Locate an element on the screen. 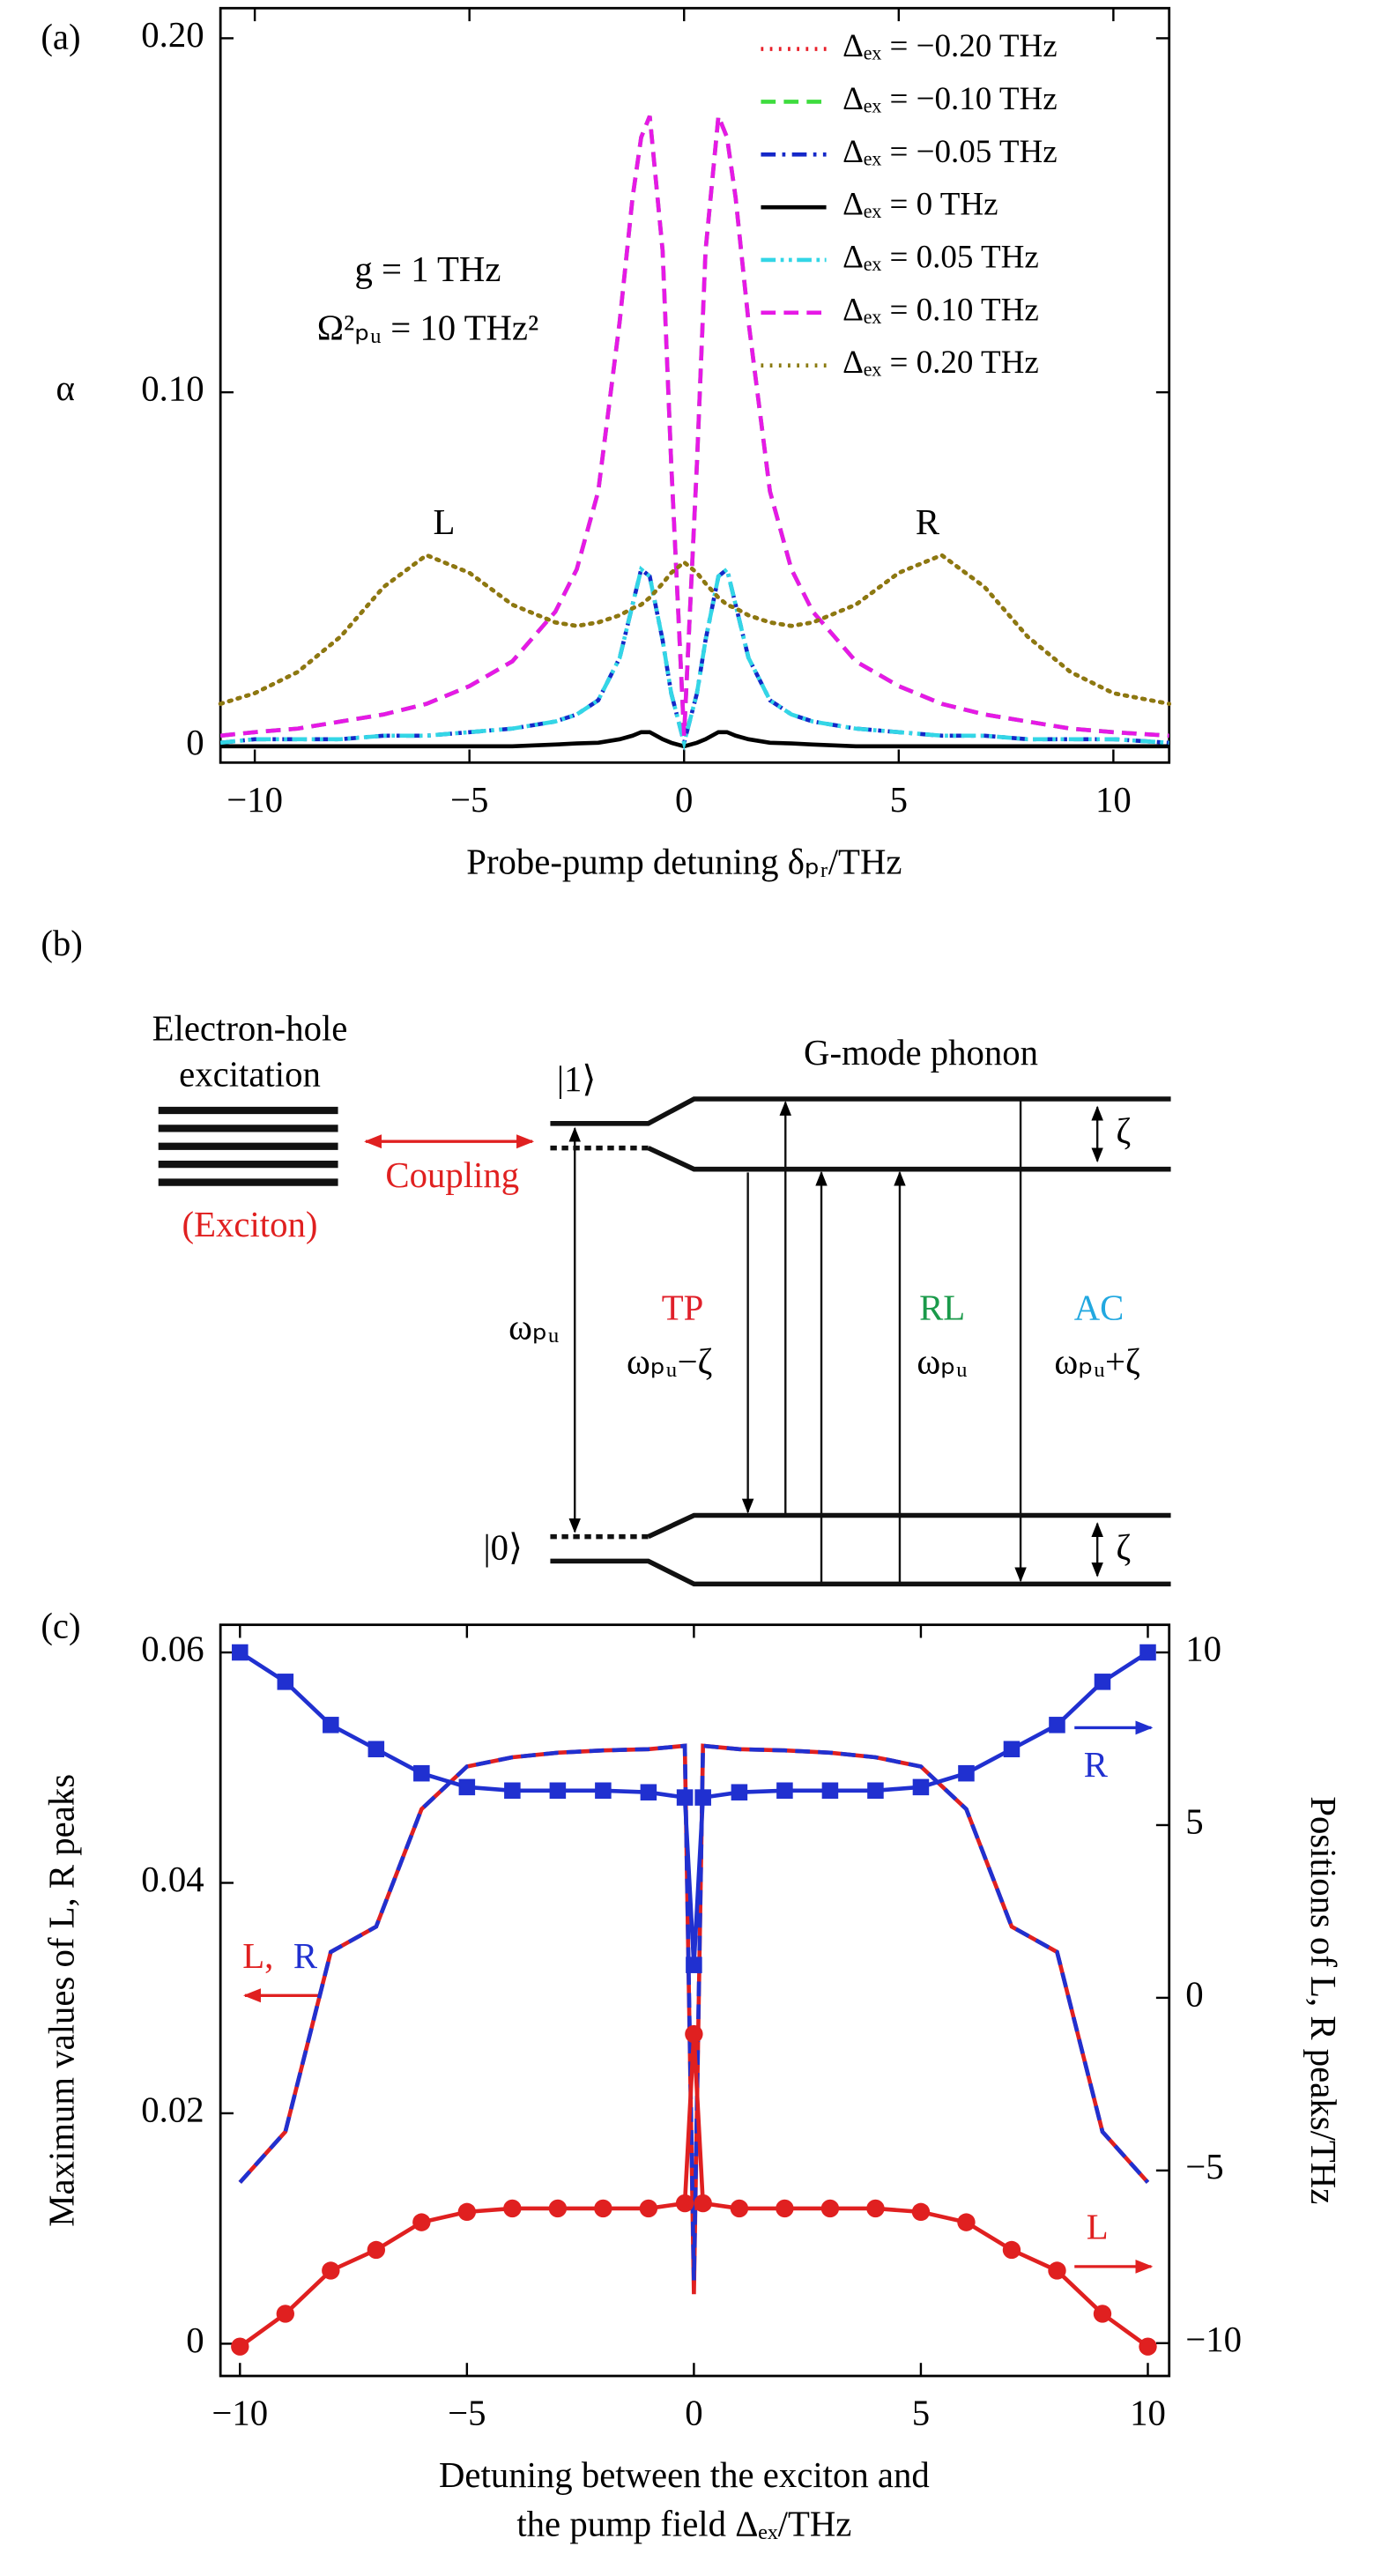  y2-tick-label: −5 is located at coordinates (1204, 2166).